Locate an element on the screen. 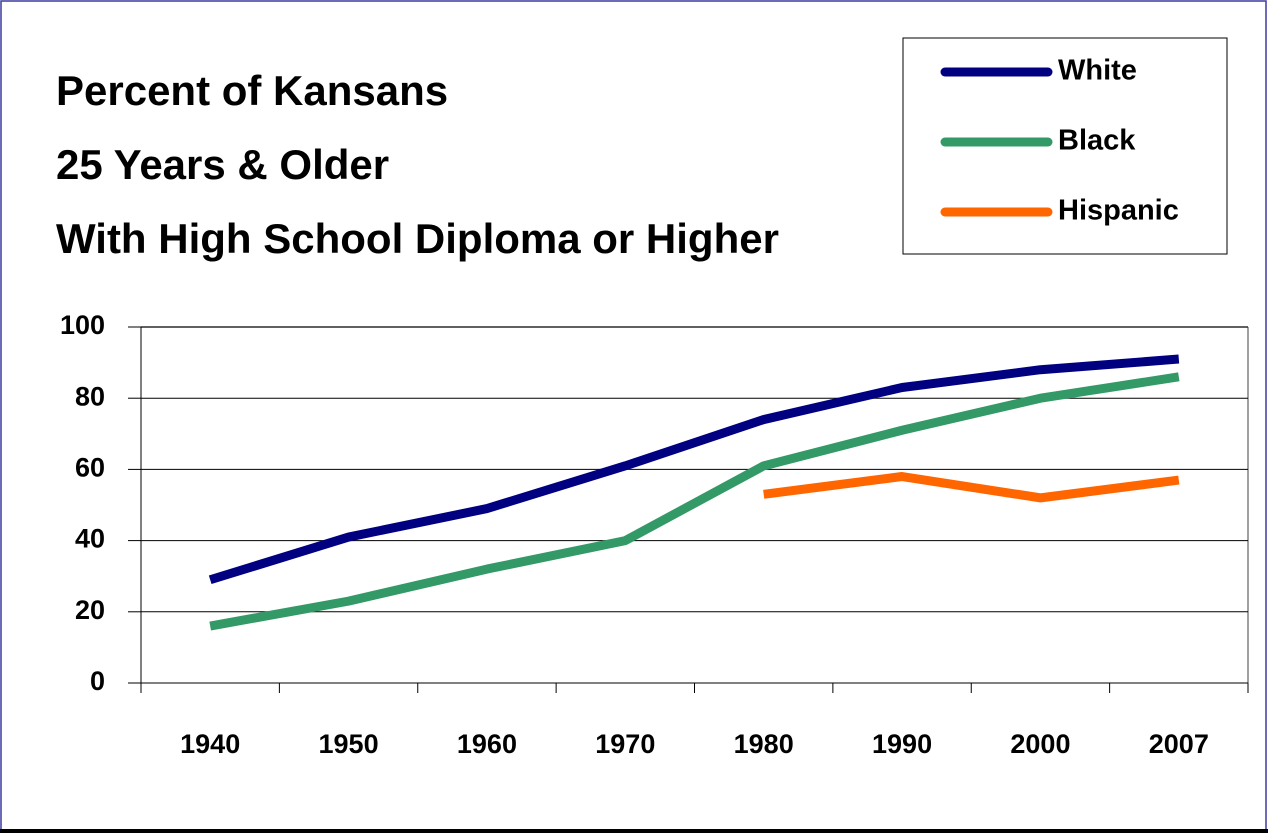 The height and width of the screenshot is (839, 1268). x-tick-label: 1980 is located at coordinates (764, 744).